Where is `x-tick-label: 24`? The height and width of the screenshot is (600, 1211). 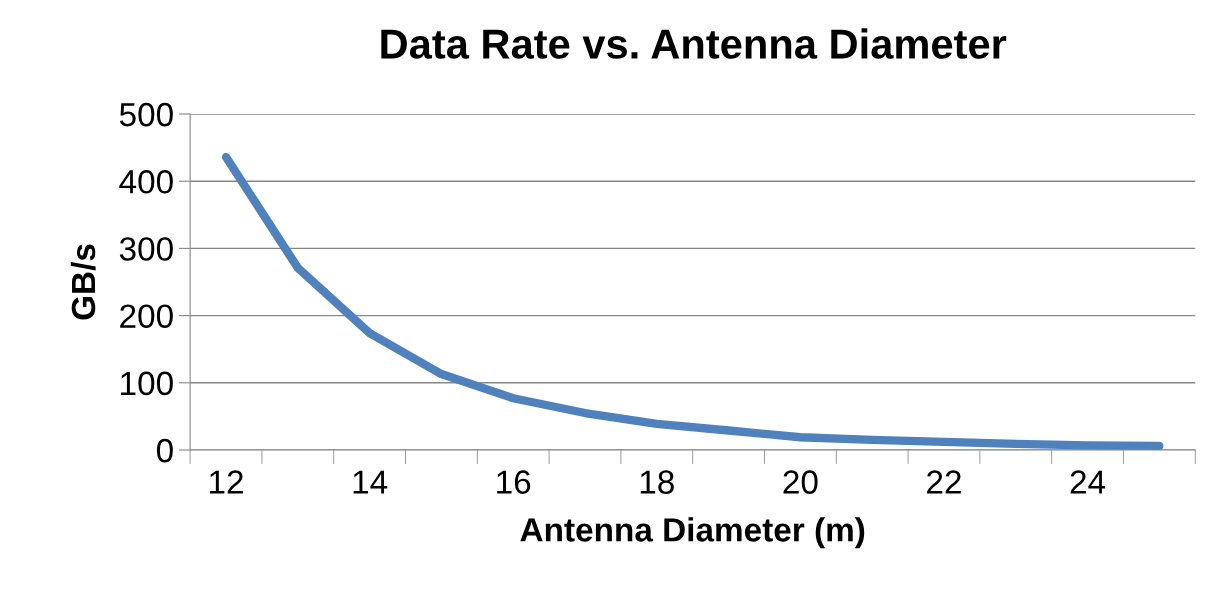 x-tick-label: 24 is located at coordinates (1088, 482).